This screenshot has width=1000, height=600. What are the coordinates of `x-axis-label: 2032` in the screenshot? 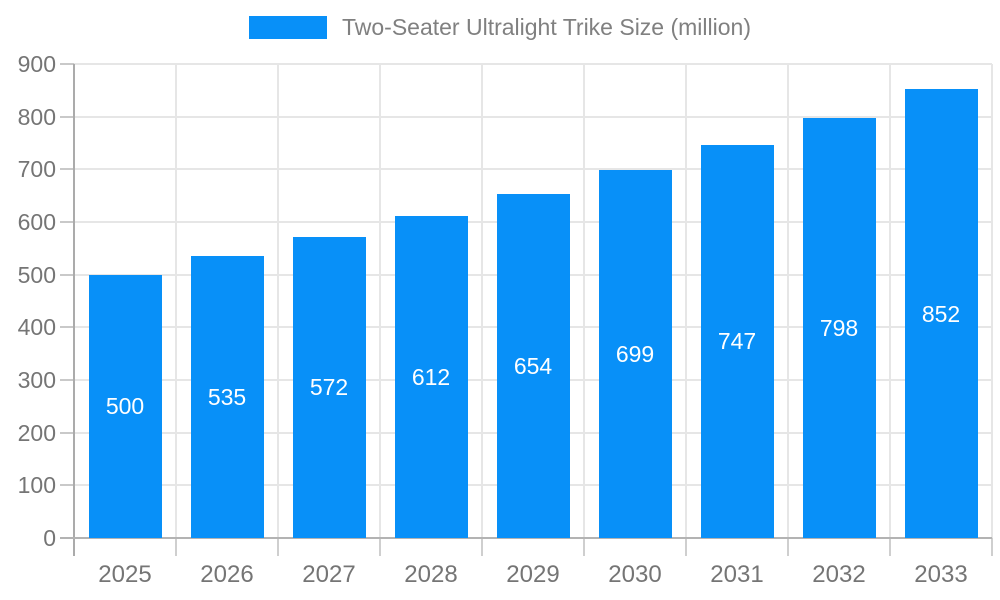 It's located at (839, 574).